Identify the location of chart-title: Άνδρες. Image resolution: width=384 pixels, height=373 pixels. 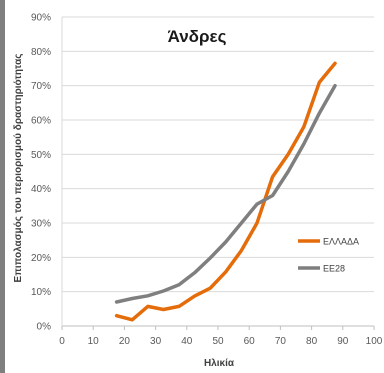
(197, 36).